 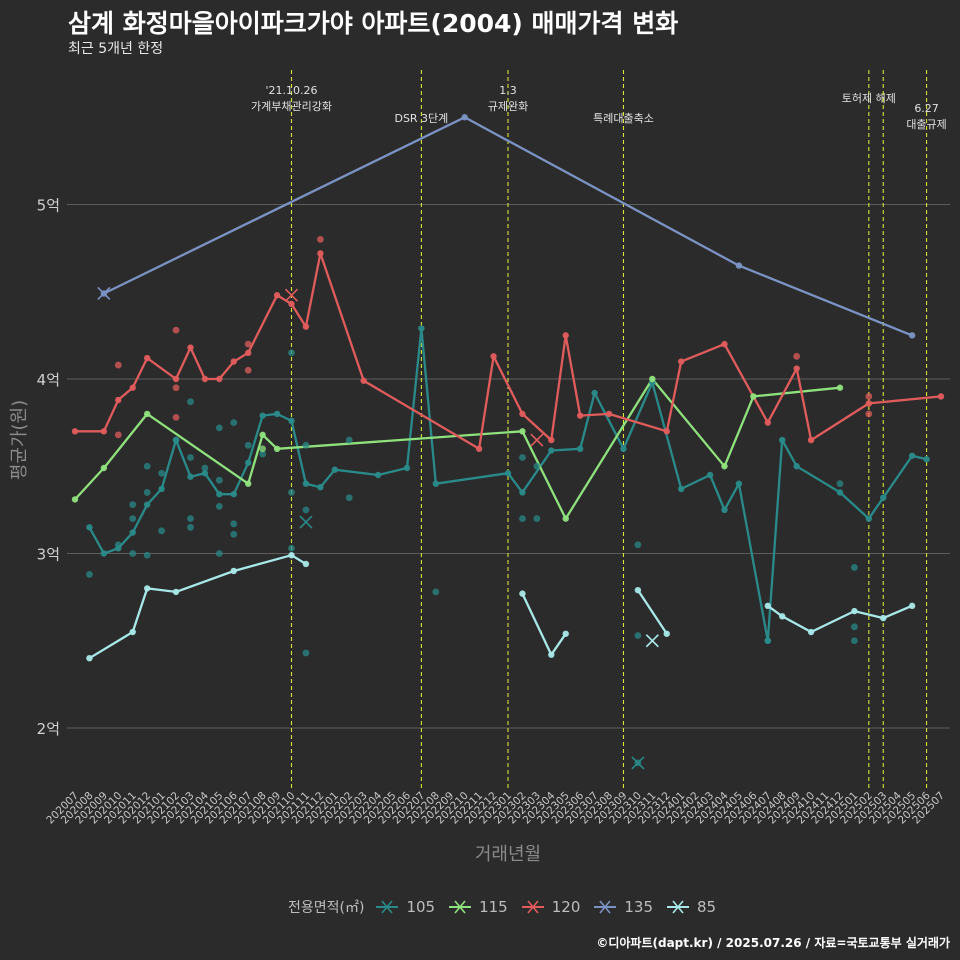 I want to click on y-axis-label: 평균가(원), so click(x=19, y=440).